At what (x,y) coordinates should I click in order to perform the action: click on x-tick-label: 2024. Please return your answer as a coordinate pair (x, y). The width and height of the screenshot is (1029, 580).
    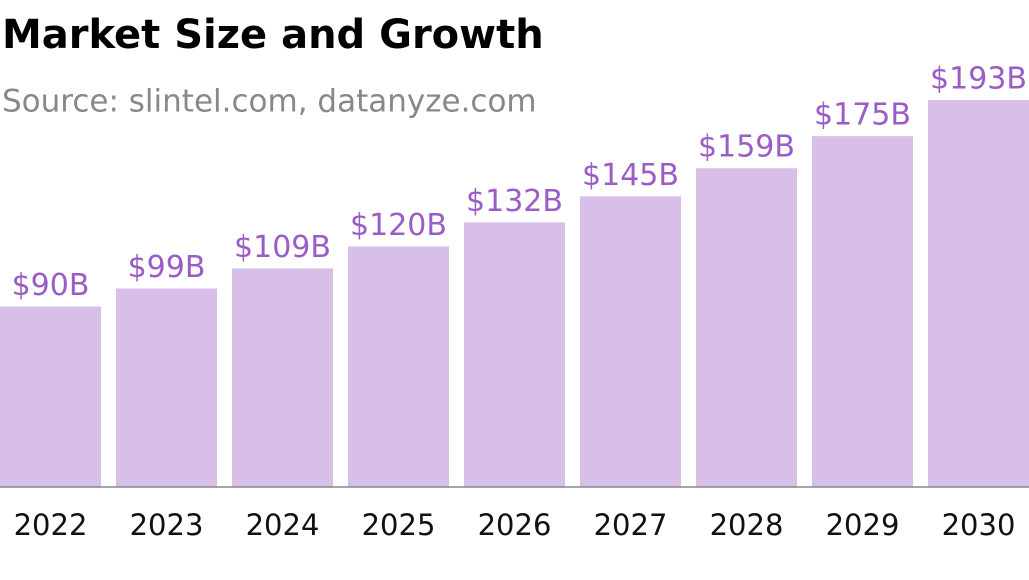
    Looking at the image, I should click on (283, 525).